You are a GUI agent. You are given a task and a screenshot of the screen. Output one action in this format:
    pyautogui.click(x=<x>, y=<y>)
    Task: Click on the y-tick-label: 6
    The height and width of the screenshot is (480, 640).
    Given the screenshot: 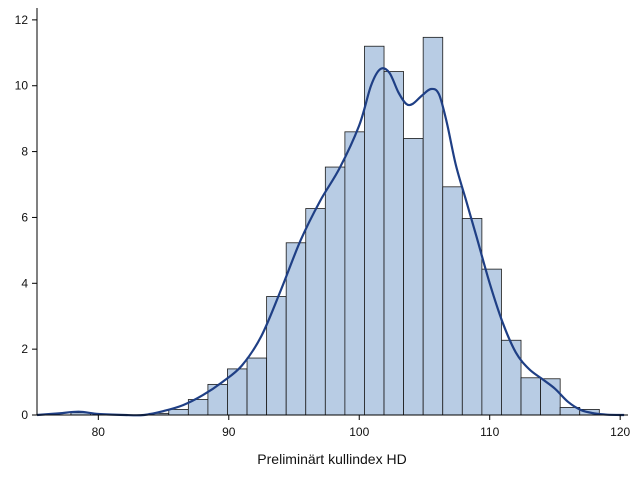 What is the action you would take?
    pyautogui.click(x=24, y=217)
    